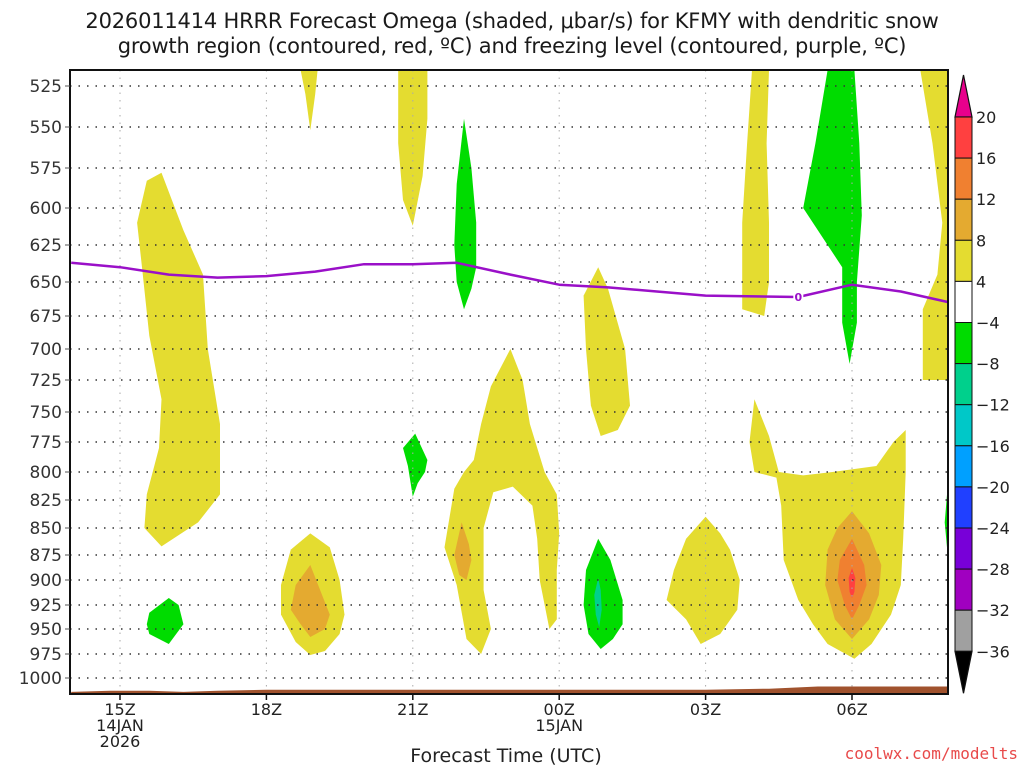 Image resolution: width=1024 pixels, height=768 pixels. I want to click on y-tick-label: 925, so click(46, 606).